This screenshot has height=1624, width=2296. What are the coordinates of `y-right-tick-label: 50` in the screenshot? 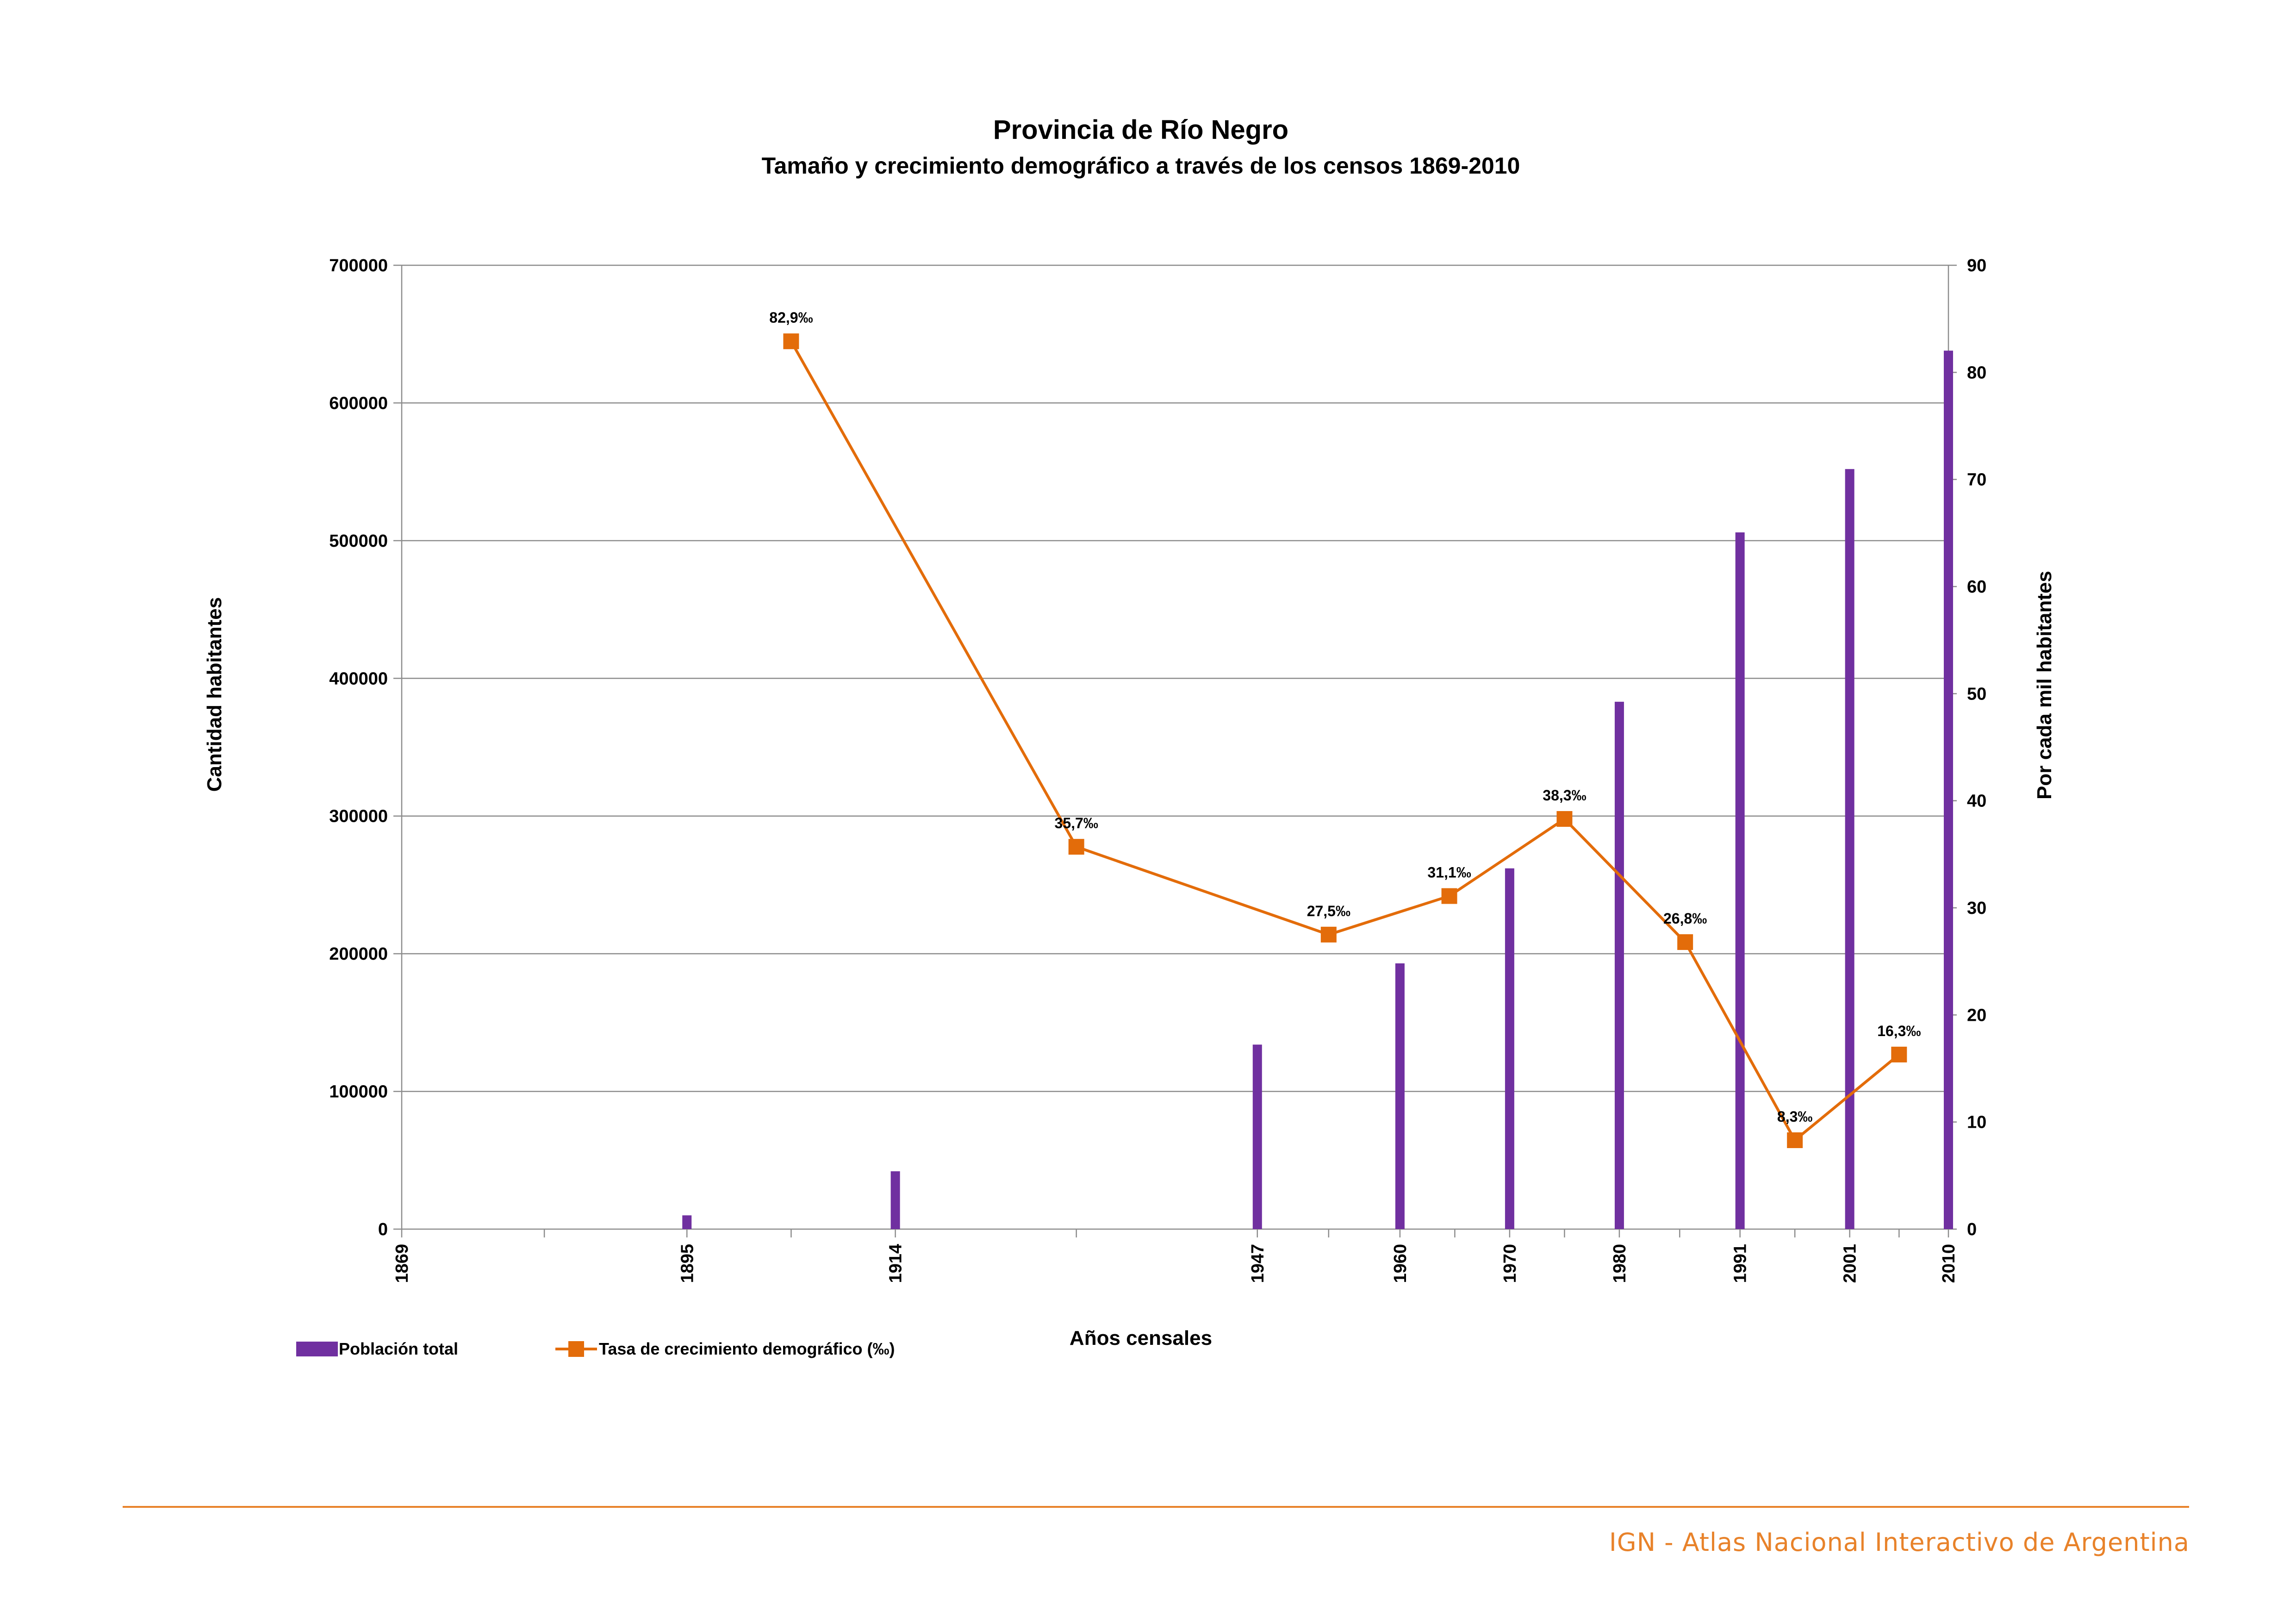 It's located at (1976, 694).